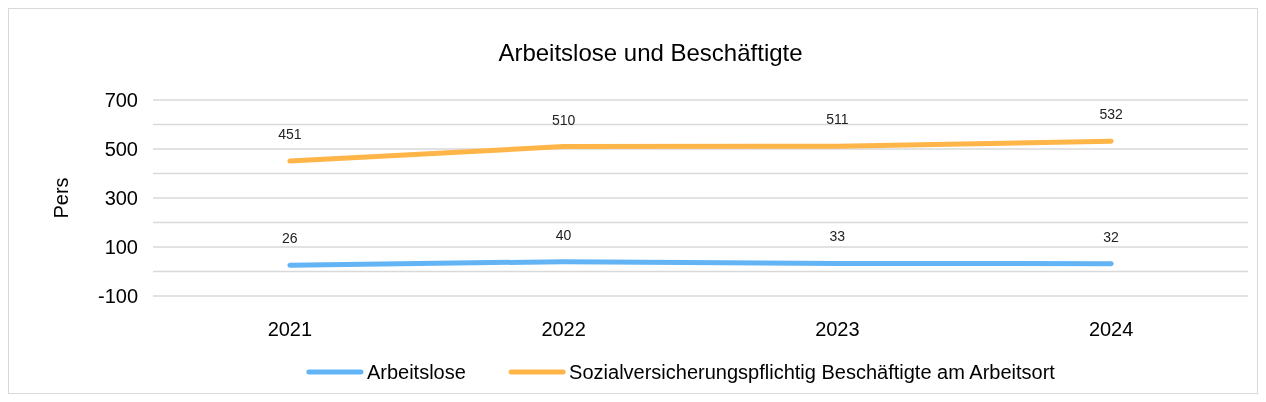 The width and height of the screenshot is (1266, 402). Describe the element at coordinates (563, 119) in the screenshot. I see `data-label: 510` at that location.